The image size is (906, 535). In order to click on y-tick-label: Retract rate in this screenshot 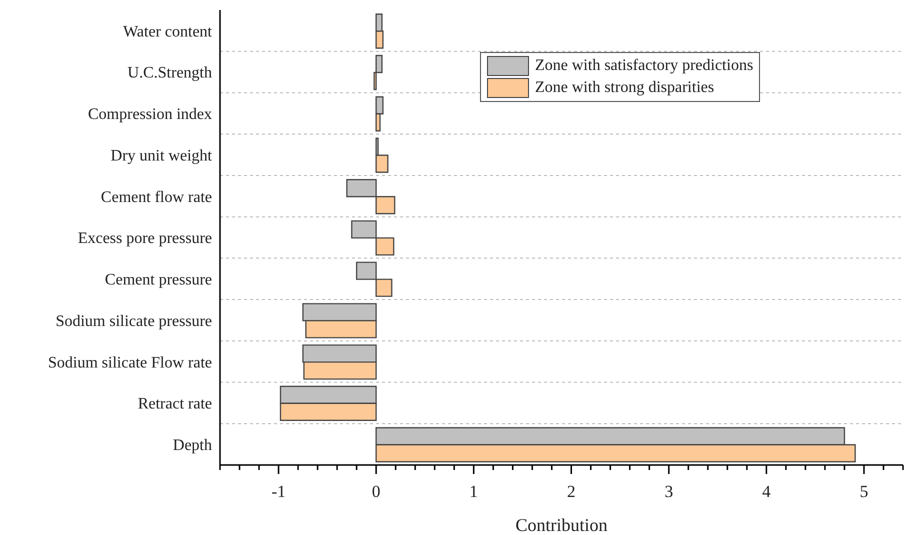, I will do `click(175, 404)`.